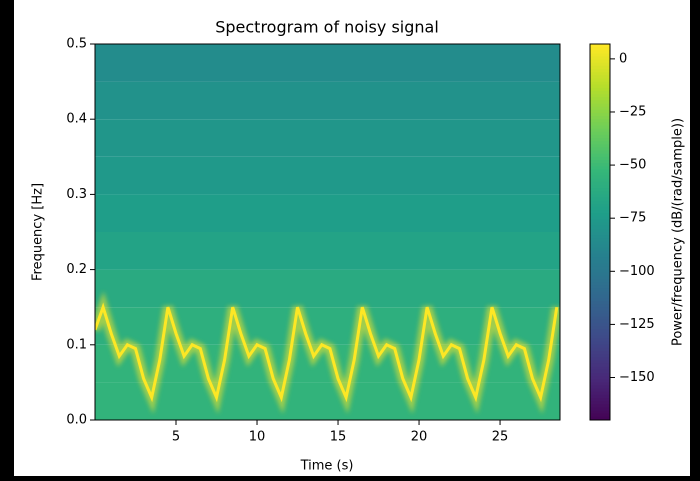 This screenshot has height=481, width=700. What do you see at coordinates (632, 218) in the screenshot?
I see `colorbar-tick-label: −75` at bounding box center [632, 218].